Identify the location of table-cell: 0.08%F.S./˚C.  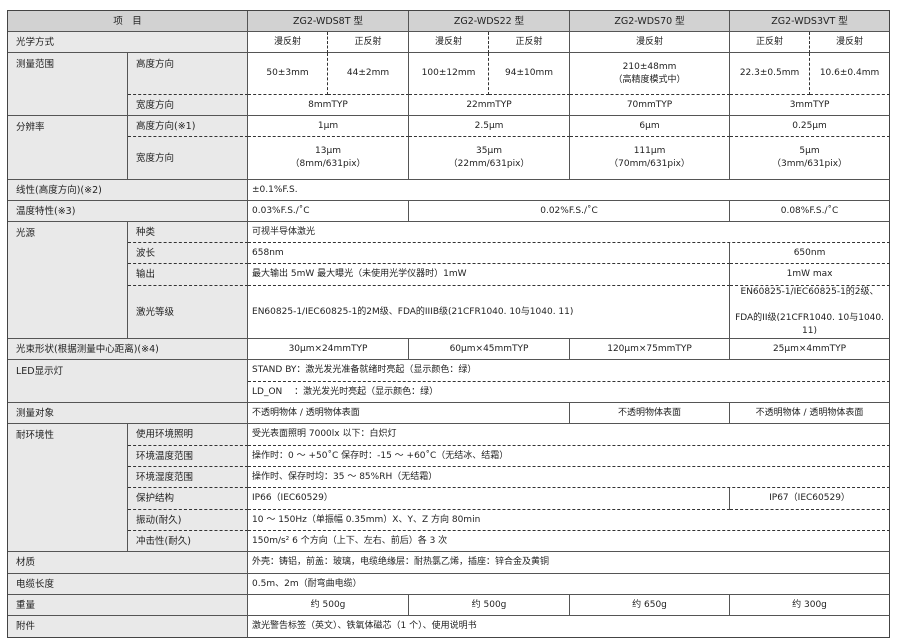
(810, 211).